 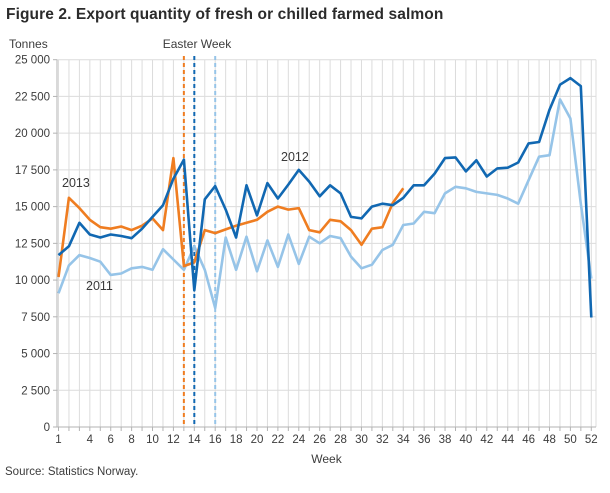 I want to click on y-tick-label-1: 2 500, so click(x=35, y=391).